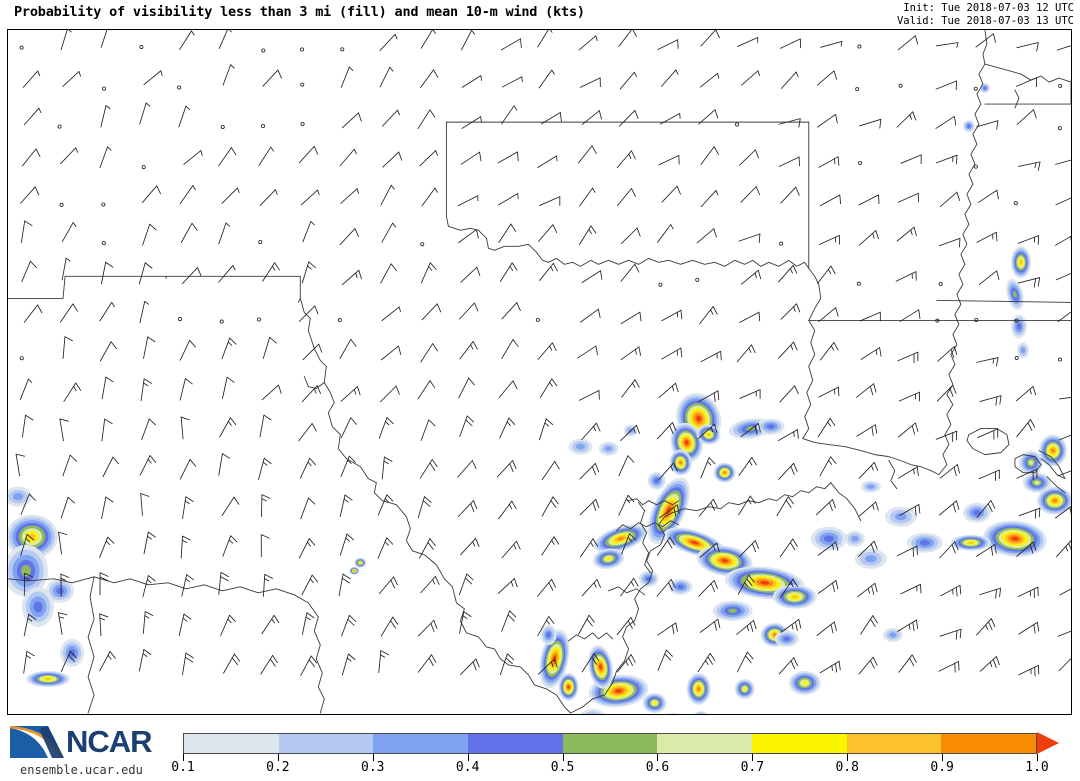  I want to click on ncar-logo: NCAR ensemble.ucar.edu, so click(90, 751).